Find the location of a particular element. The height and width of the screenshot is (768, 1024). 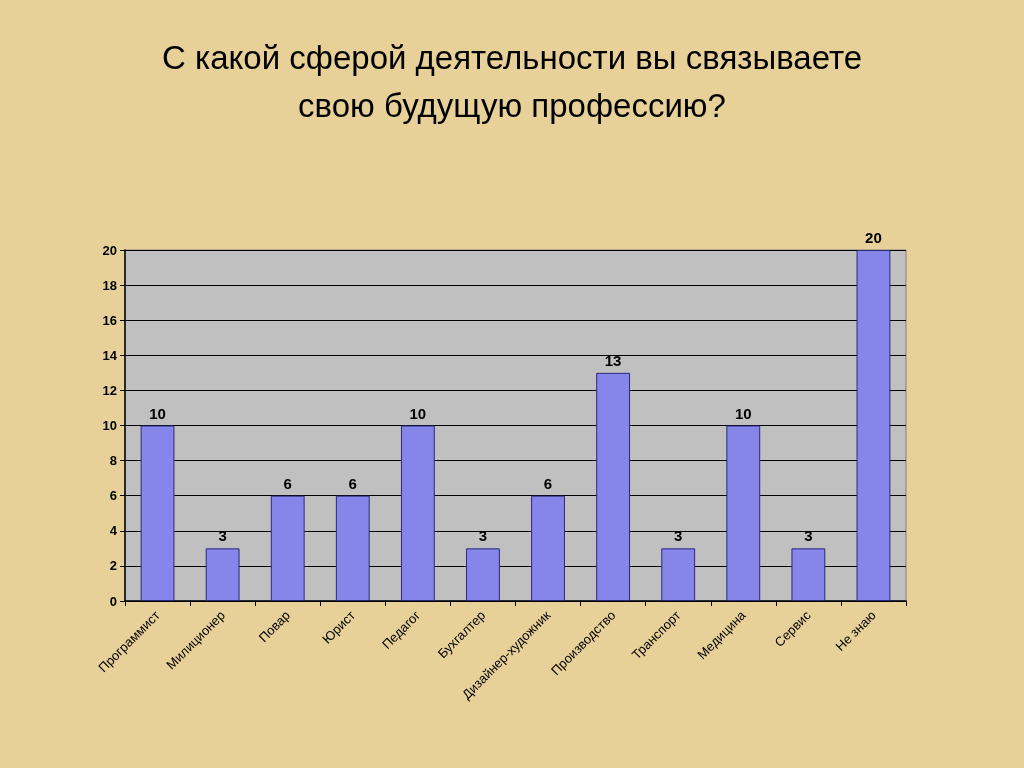

y-tick-label: 8 is located at coordinates (113, 461).